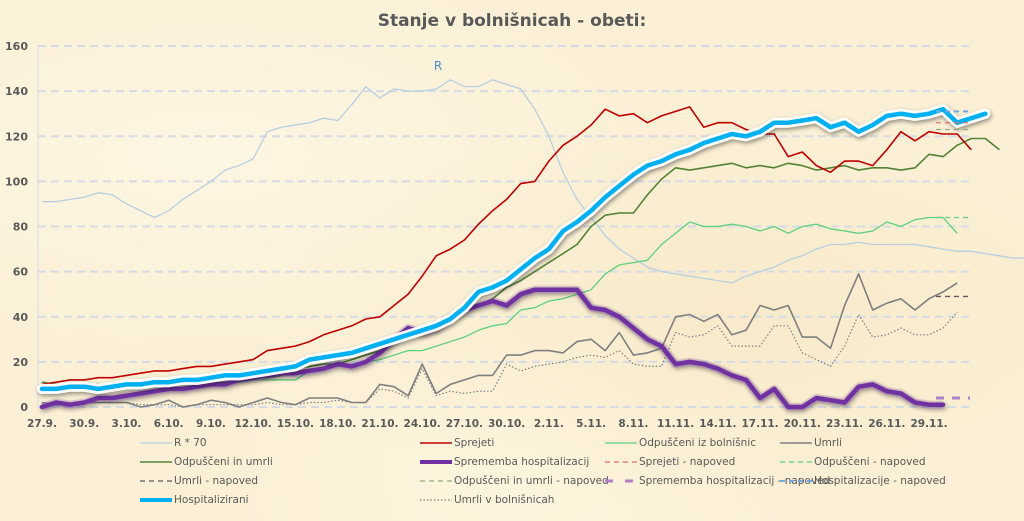 The image size is (1024, 521). Describe the element at coordinates (21, 362) in the screenshot. I see `y-tick-label: 20` at that location.